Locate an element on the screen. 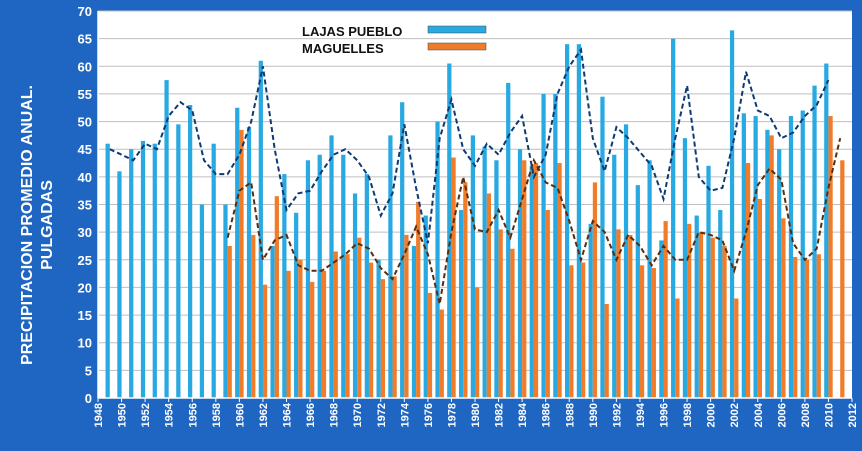 Image resolution: width=862 pixels, height=451 pixels. bar-maguelles-1967 is located at coordinates (324, 334).